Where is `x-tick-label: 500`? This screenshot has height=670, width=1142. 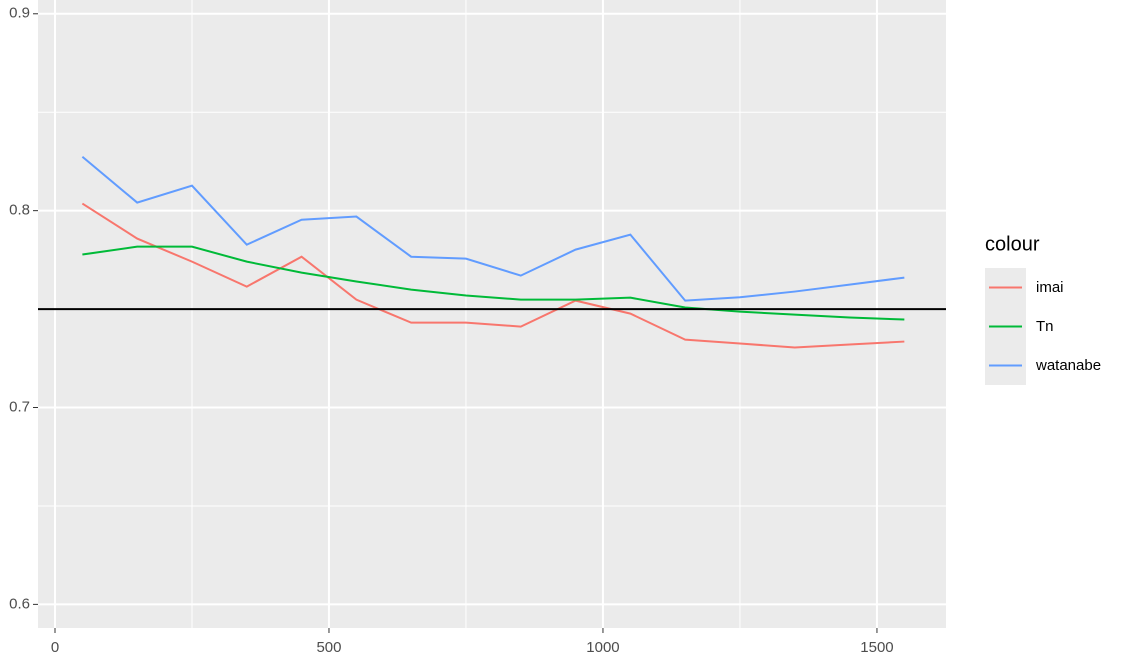 x-tick-label: 500 is located at coordinates (328, 647).